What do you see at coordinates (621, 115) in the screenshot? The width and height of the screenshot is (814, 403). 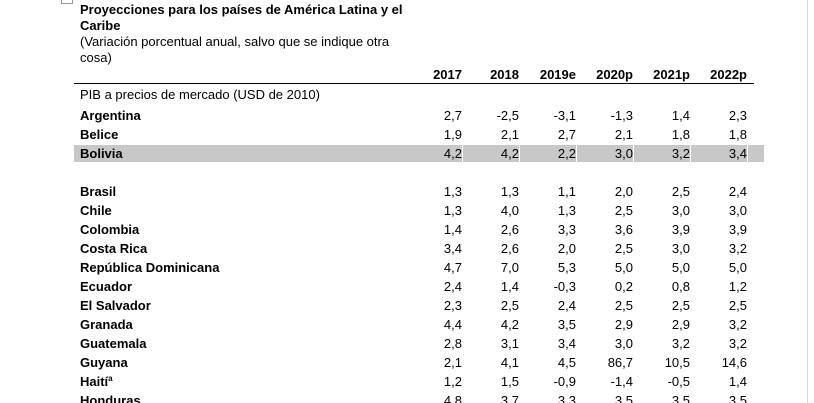 I see `value-cell: -1,3` at bounding box center [621, 115].